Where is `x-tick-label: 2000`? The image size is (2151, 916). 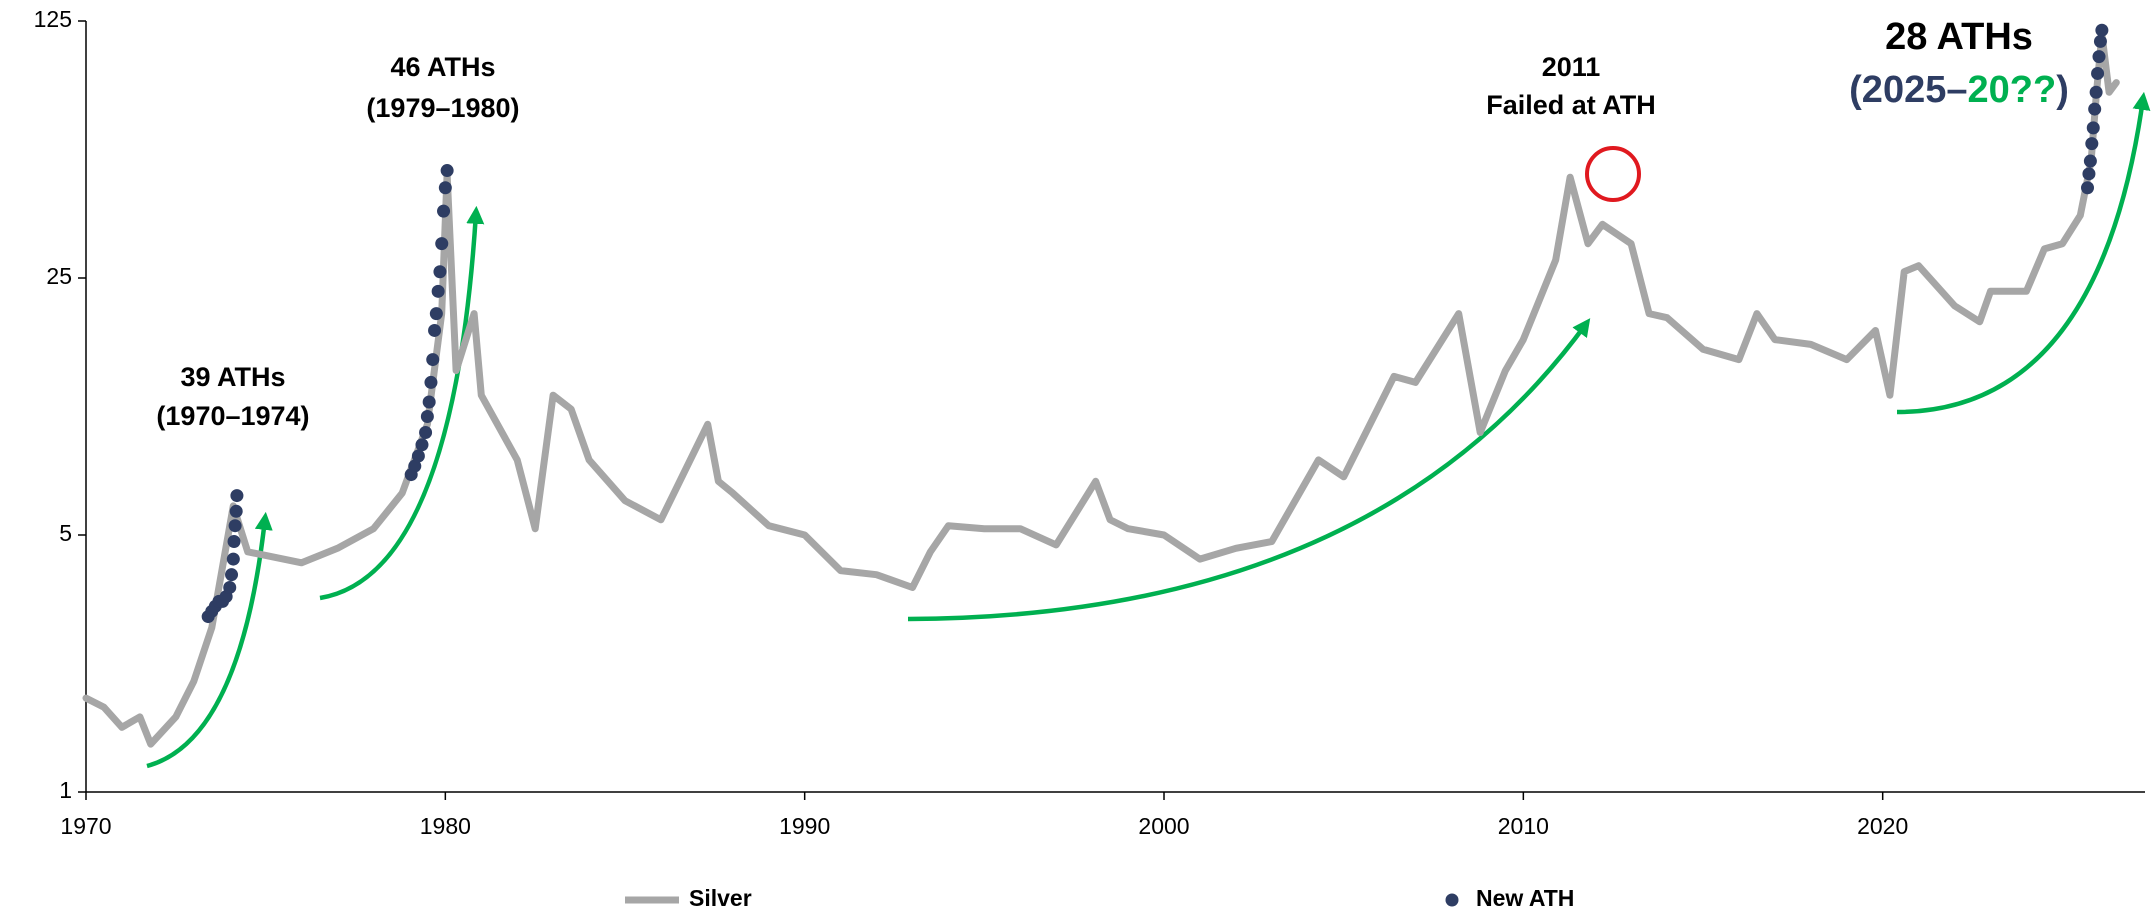
x-tick-label: 2000 is located at coordinates (1163, 826).